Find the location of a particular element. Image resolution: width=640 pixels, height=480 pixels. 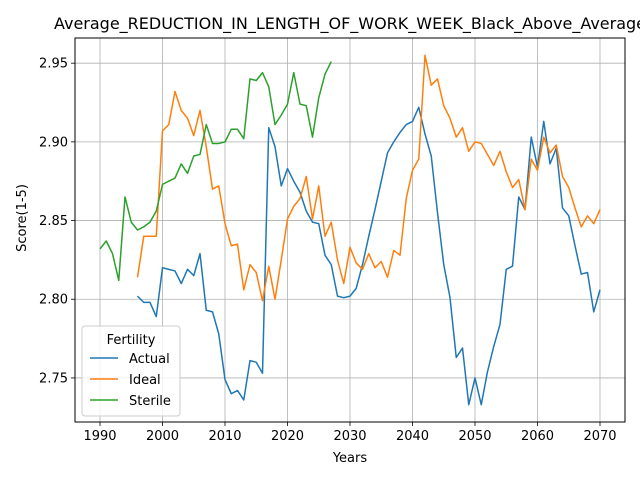

legend-frame is located at coordinates (131, 371).